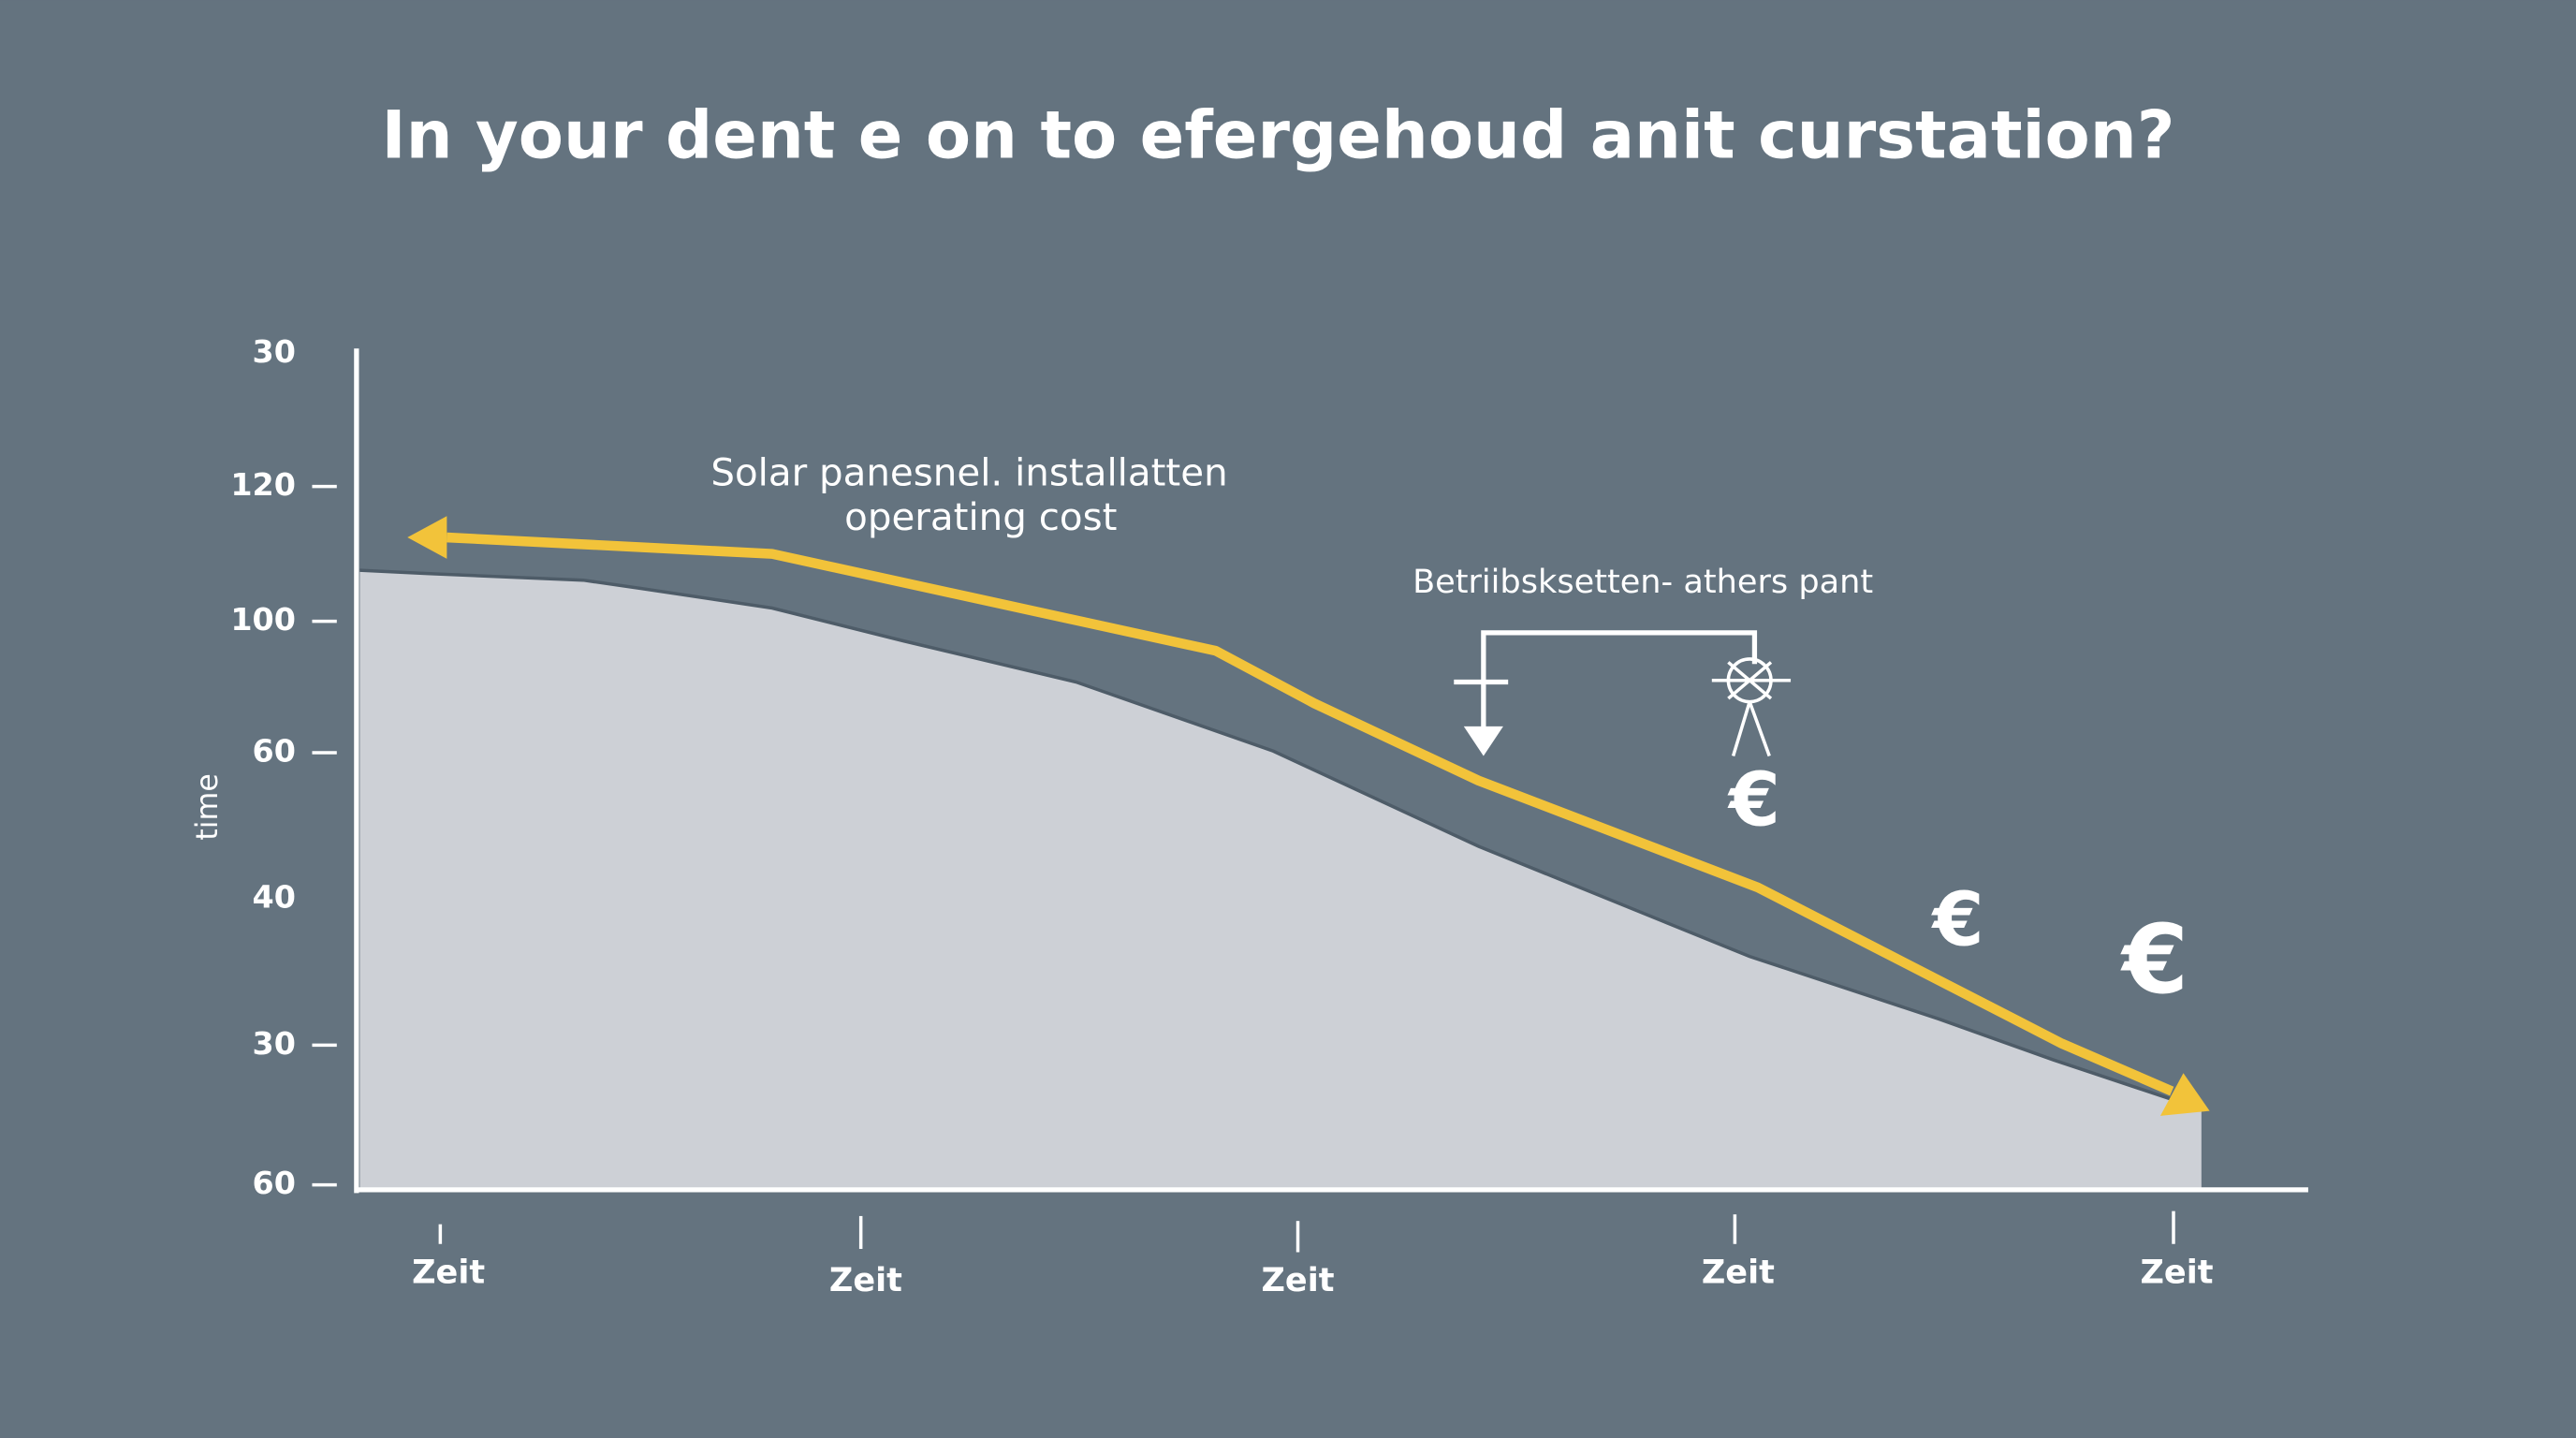 The height and width of the screenshot is (1438, 2576). Describe the element at coordinates (263, 484) in the screenshot. I see `y-tick-label: 120` at that location.